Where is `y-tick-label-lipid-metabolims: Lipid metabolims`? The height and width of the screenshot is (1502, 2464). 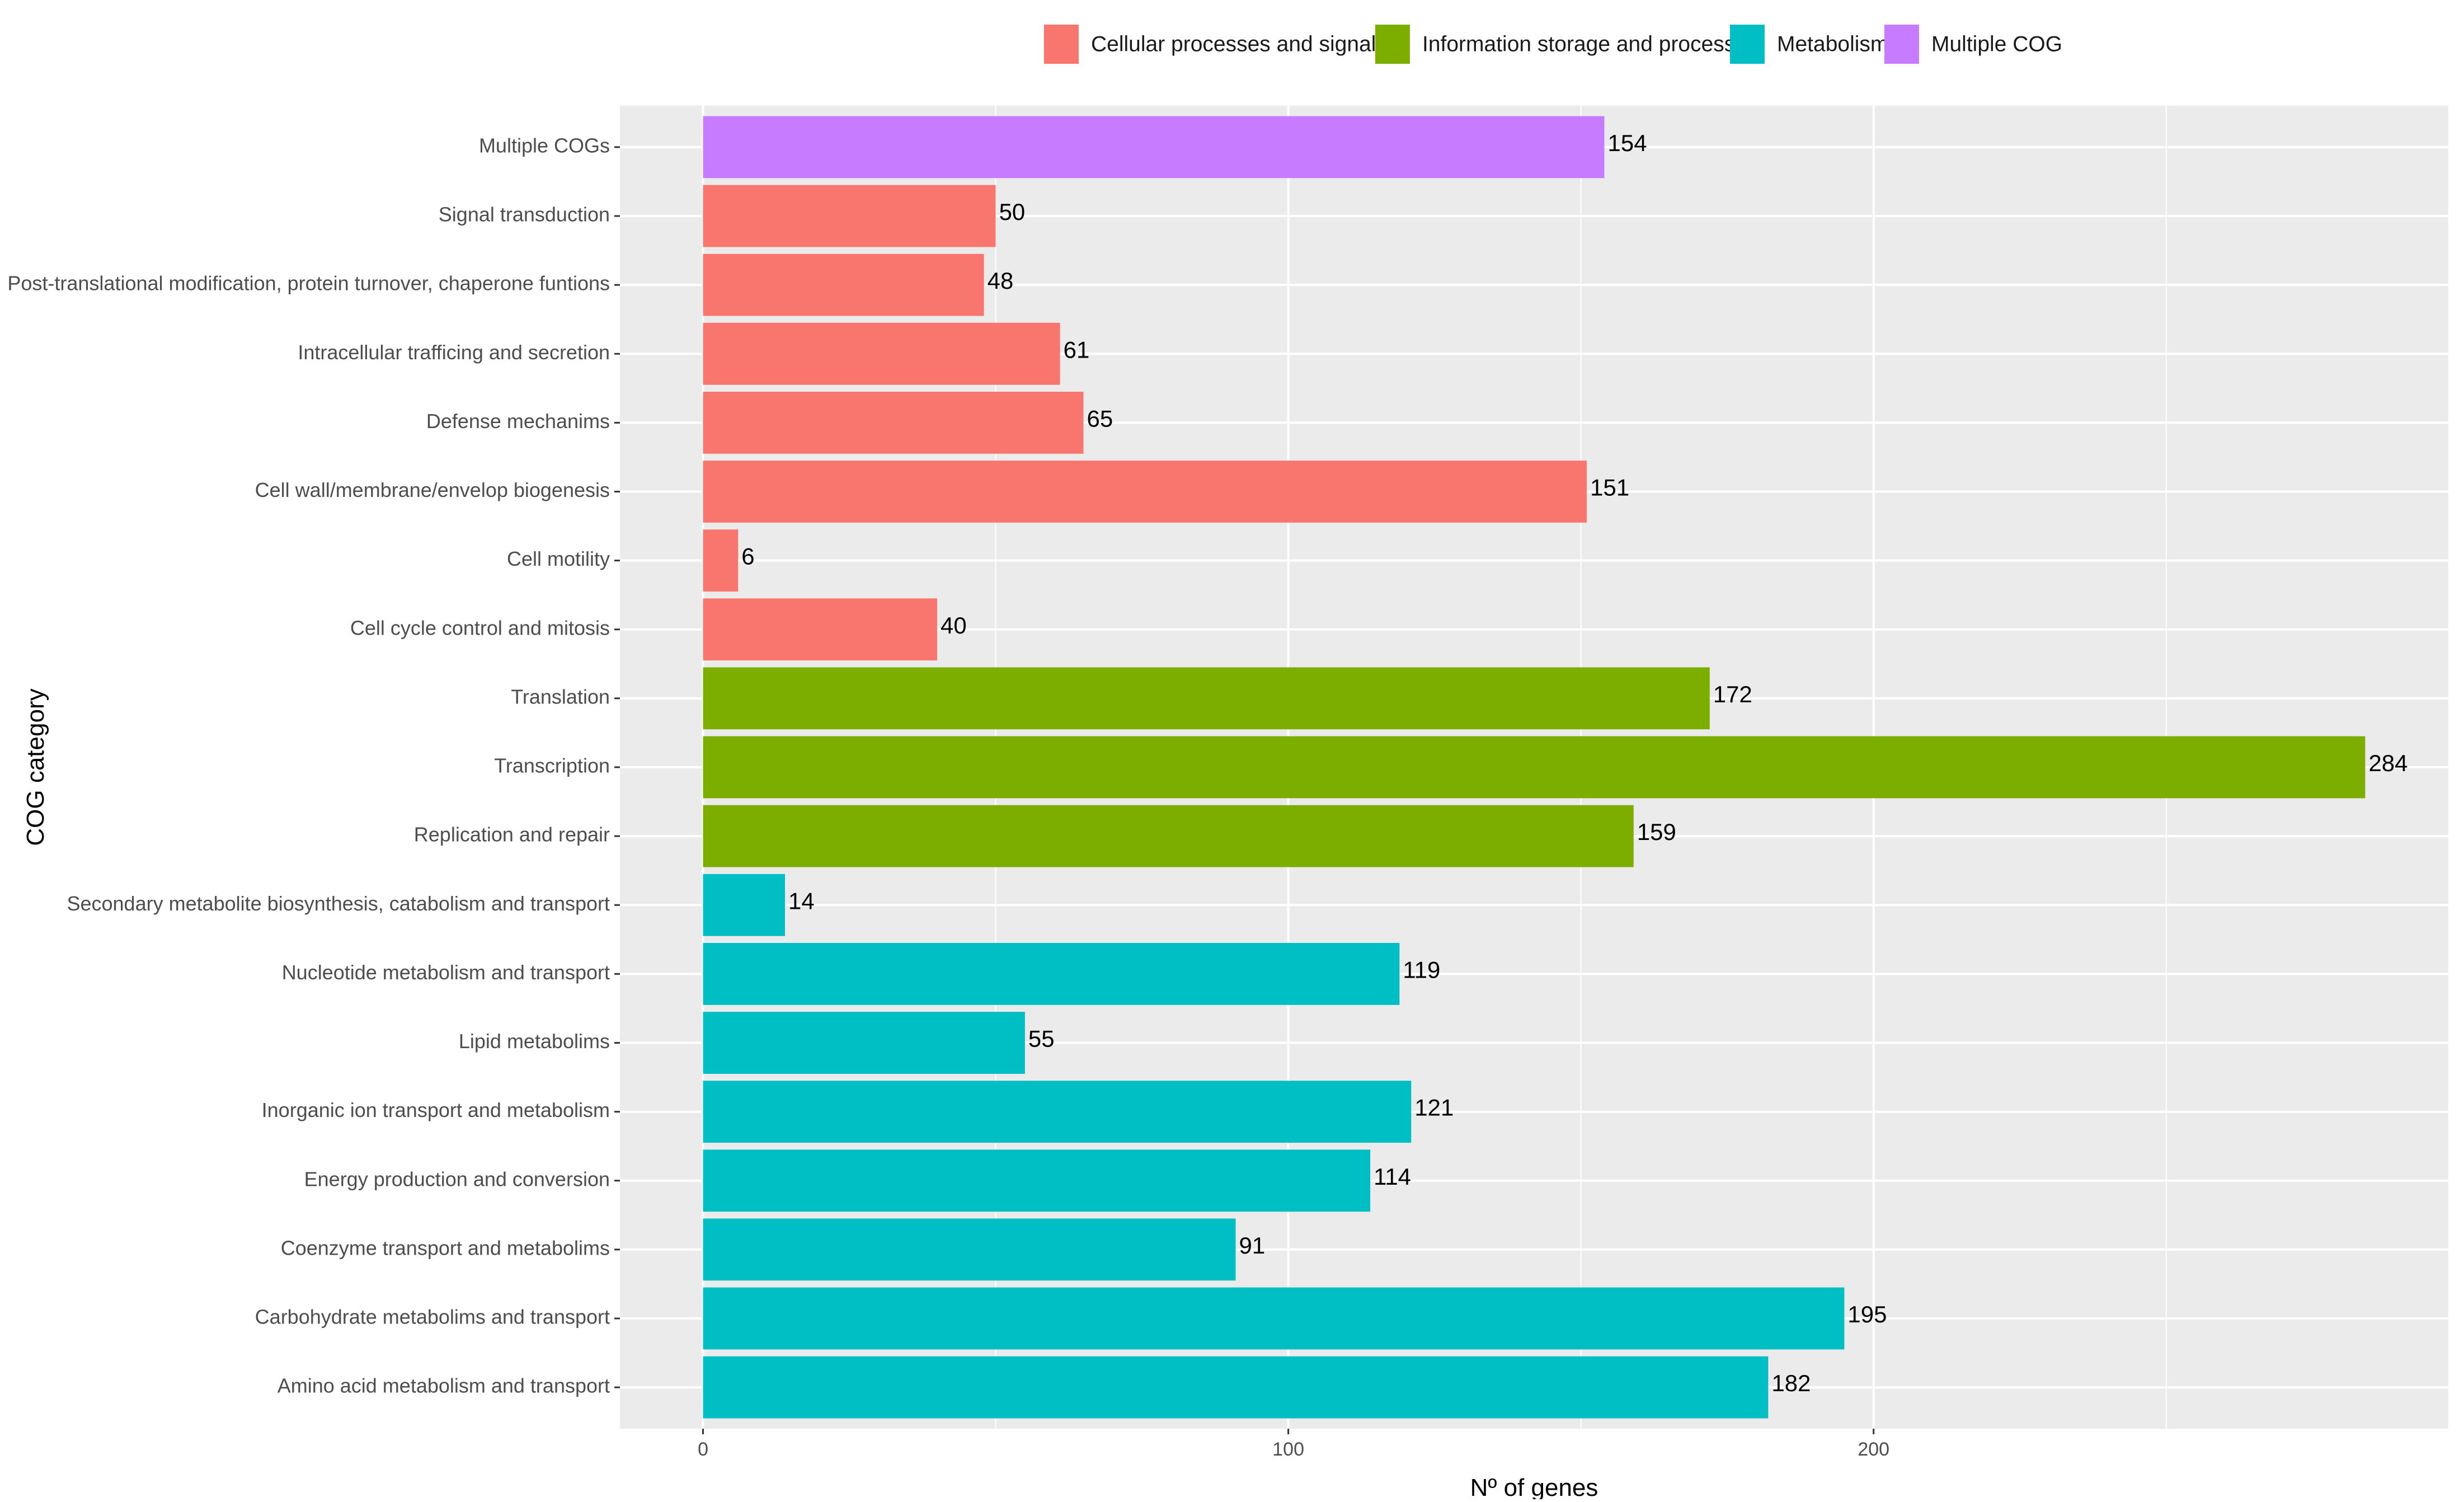 y-tick-label-lipid-metabolims: Lipid metabolims is located at coordinates (535, 1041).